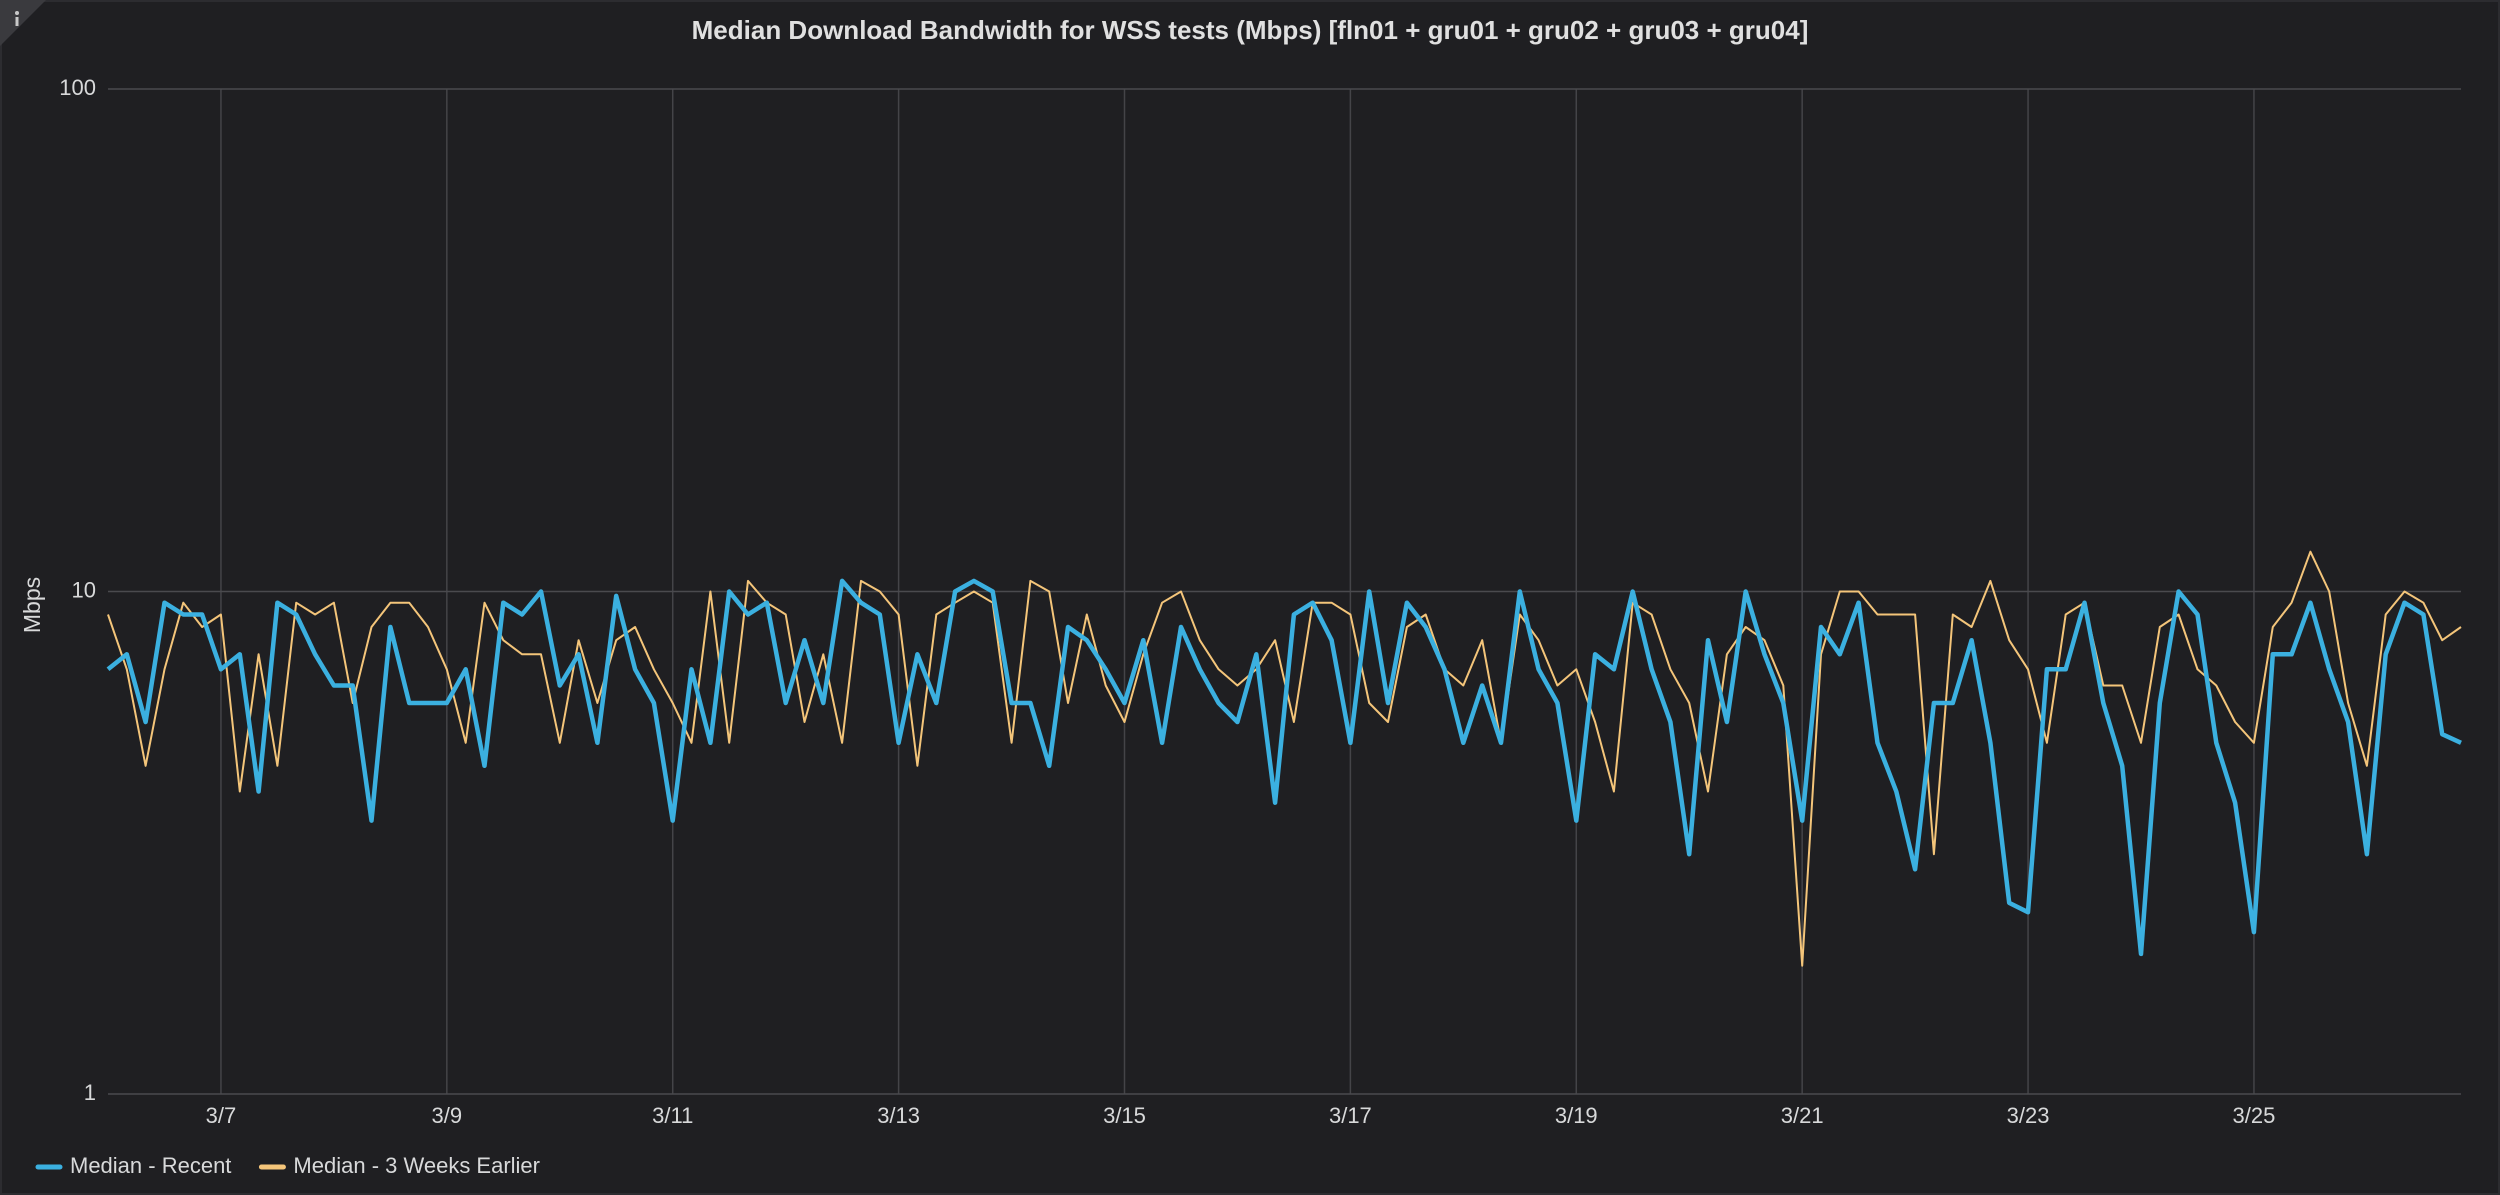 Image resolution: width=2500 pixels, height=1195 pixels. I want to click on y-tick-label: 100, so click(77, 87).